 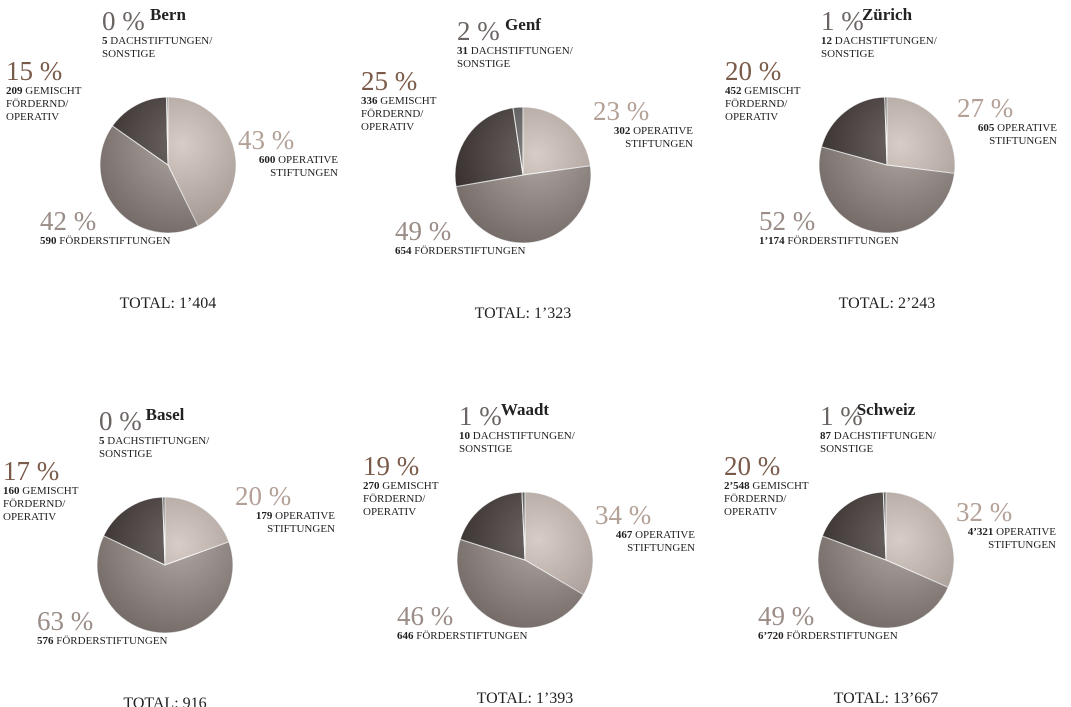 I want to click on slice-label: 20 % 179 OPERATIVE STIFTUNGEN, so click(x=285, y=509).